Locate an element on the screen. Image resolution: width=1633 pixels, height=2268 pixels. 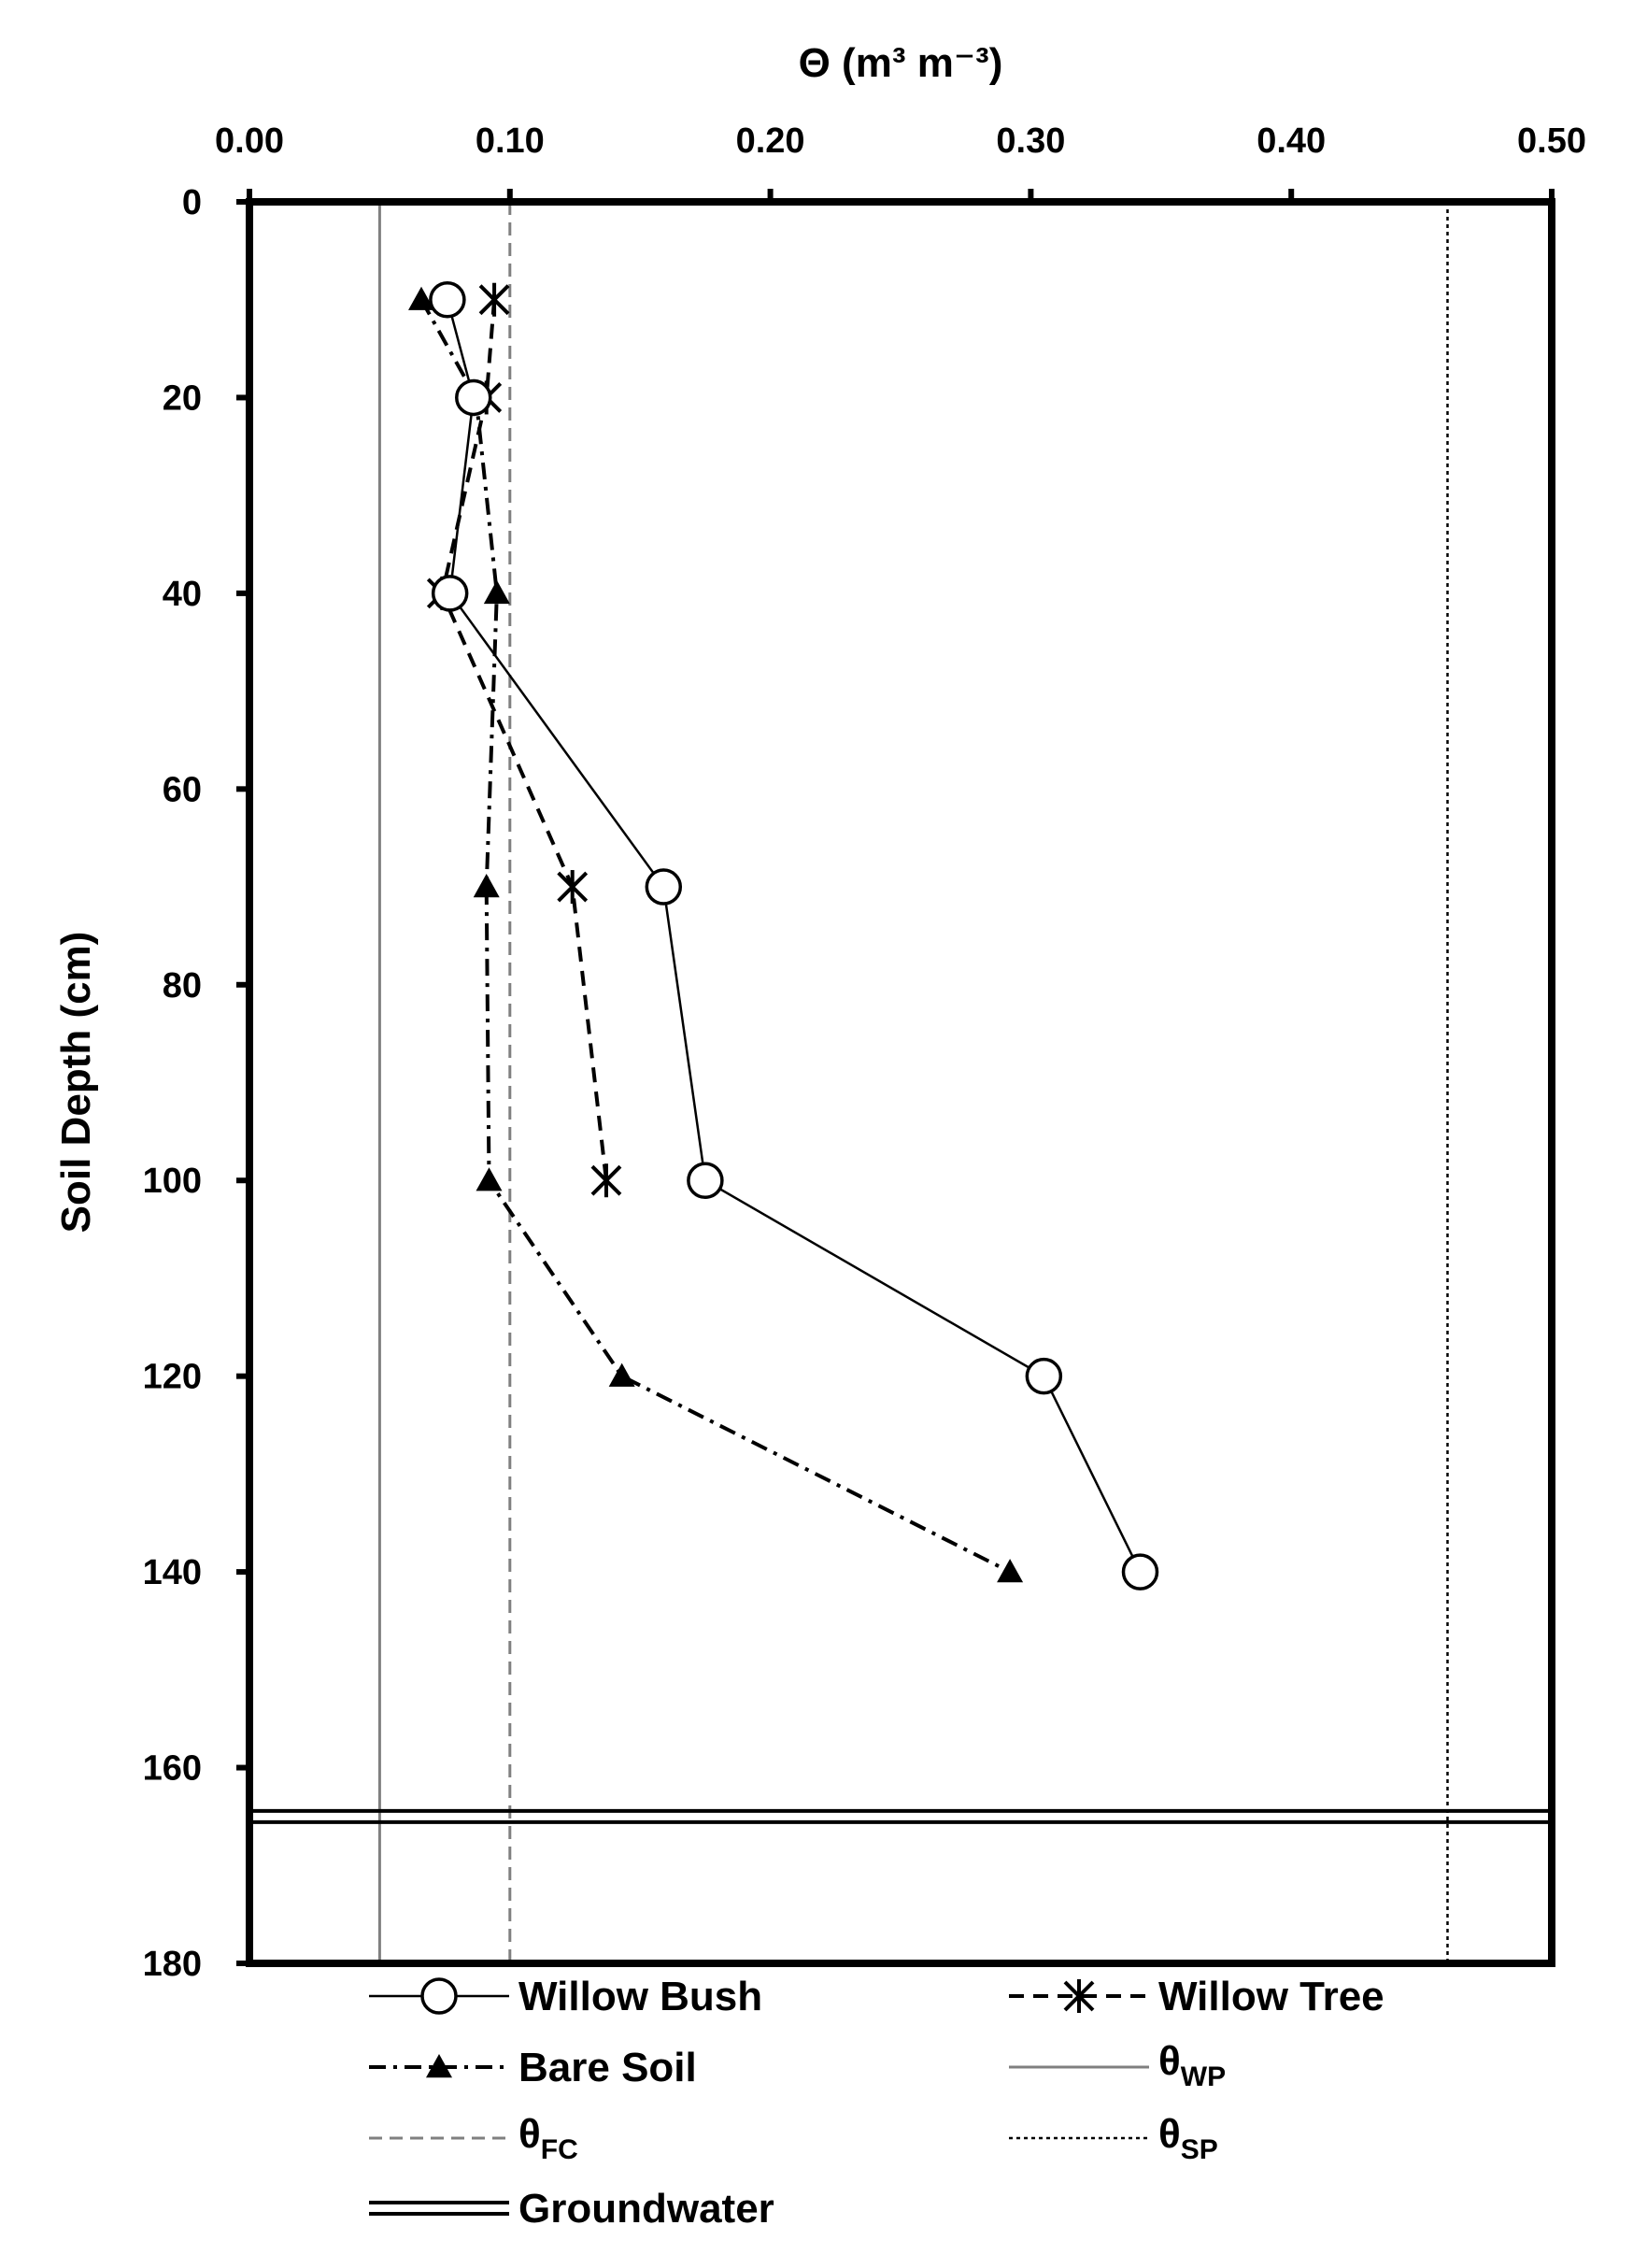
y-tick-label-0: 0 is located at coordinates (192, 202).